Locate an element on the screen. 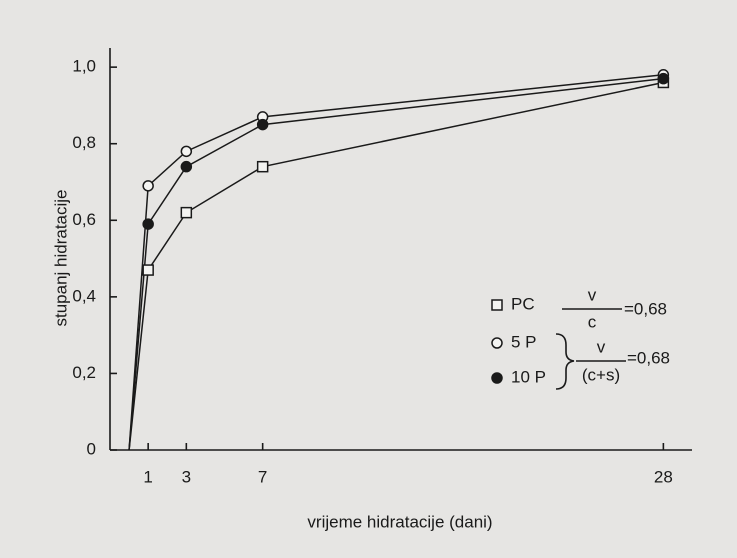  x-axis-label: vrijeme hidratacije (dani) is located at coordinates (399, 521).